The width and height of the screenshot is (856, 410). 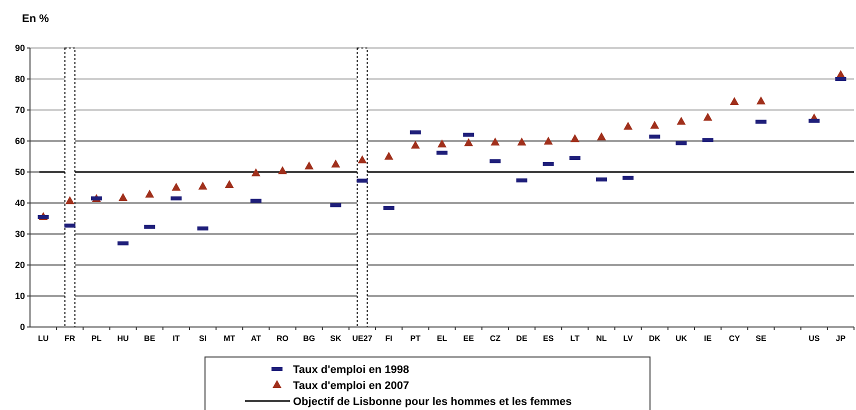 What do you see at coordinates (70, 338) in the screenshot?
I see `x-tick-label: FR` at bounding box center [70, 338].